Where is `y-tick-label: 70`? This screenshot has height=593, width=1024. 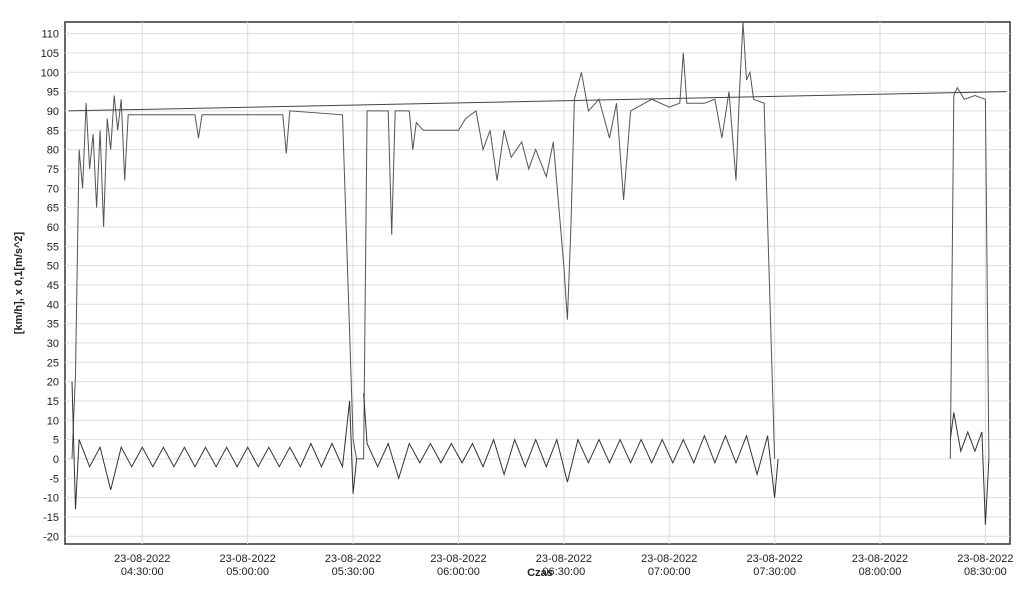
y-tick-label: 70 is located at coordinates (53, 189).